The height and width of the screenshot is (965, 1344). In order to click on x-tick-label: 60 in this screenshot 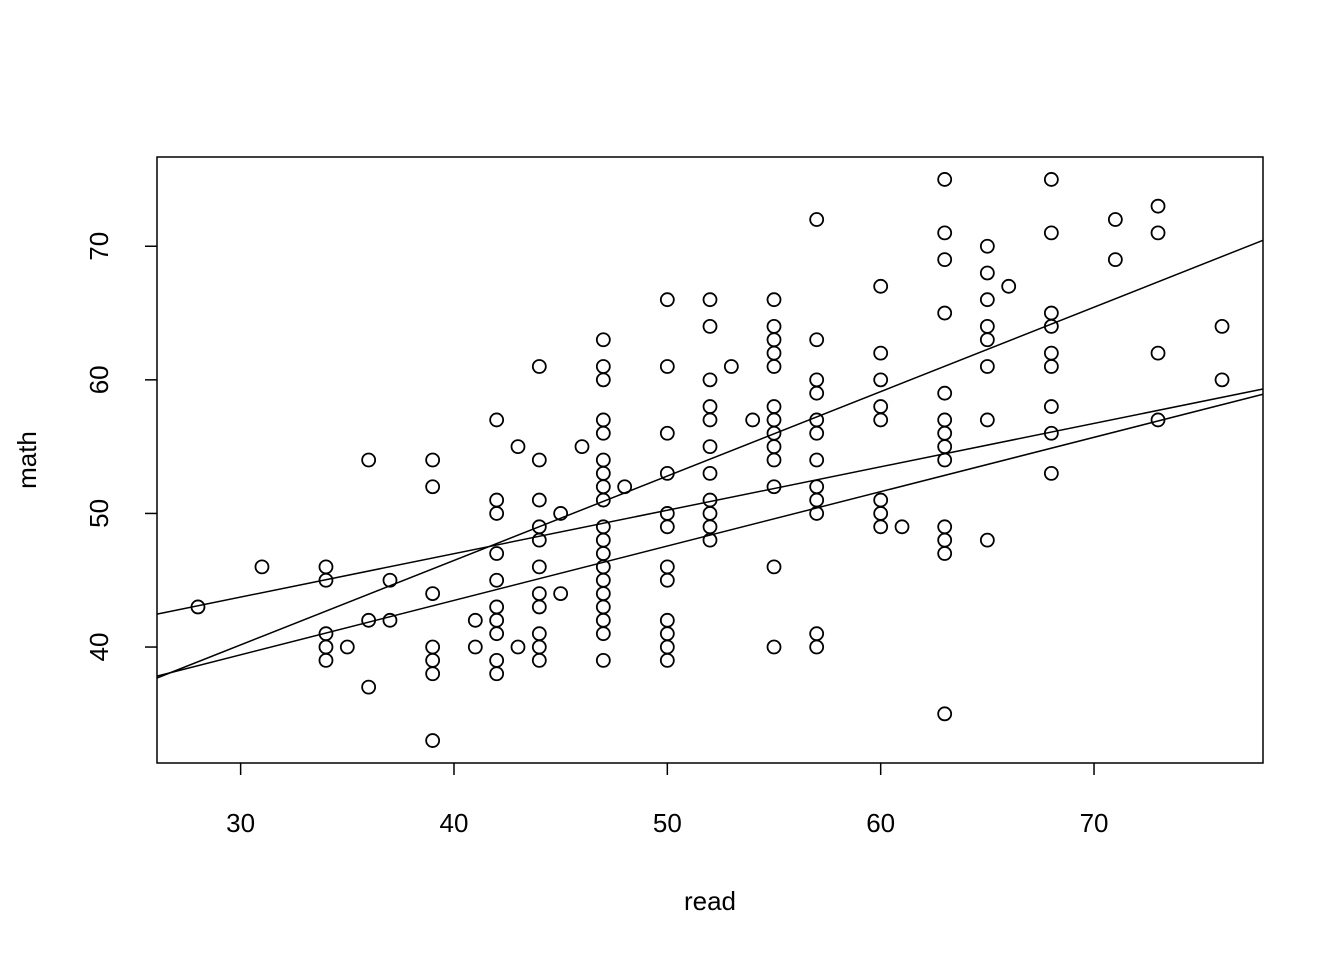, I will do `click(880, 823)`.